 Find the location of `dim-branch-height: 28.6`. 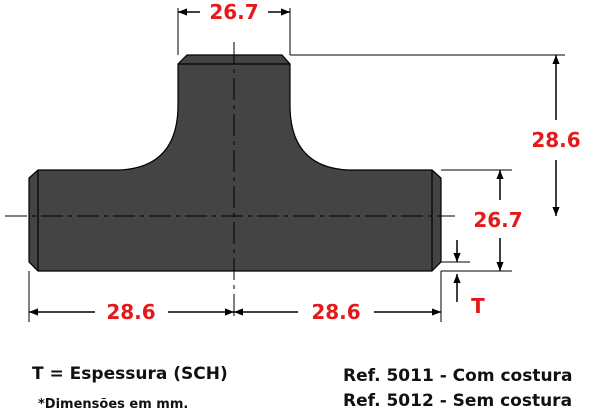

dim-branch-height: 28.6 is located at coordinates (555, 140).